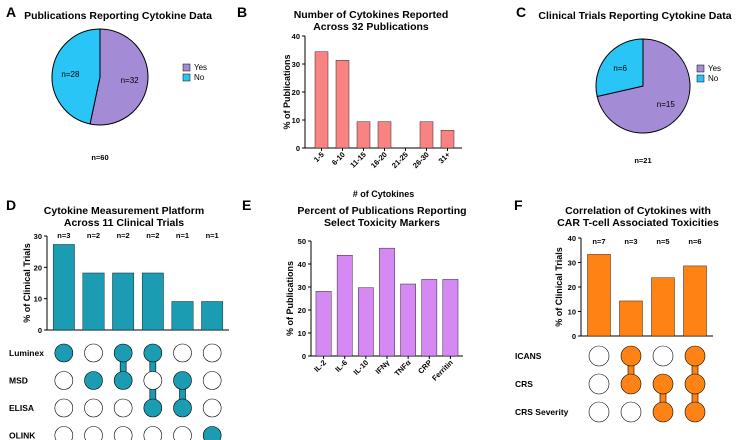 Image resolution: width=739 pixels, height=440 pixels. Describe the element at coordinates (713, 78) in the screenshot. I see `legend-label-no: No` at that location.